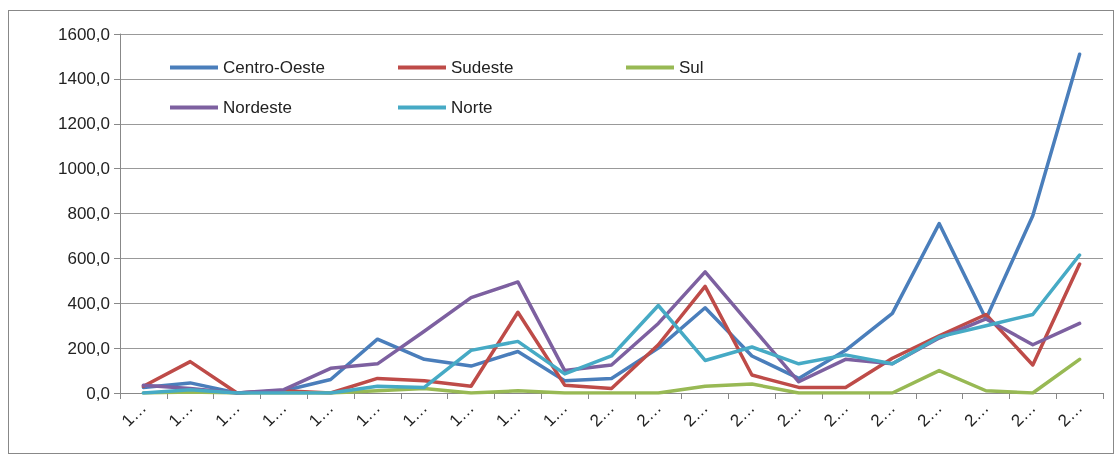  What do you see at coordinates (98, 393) in the screenshot?
I see `y-tick-label: 0,0` at bounding box center [98, 393].